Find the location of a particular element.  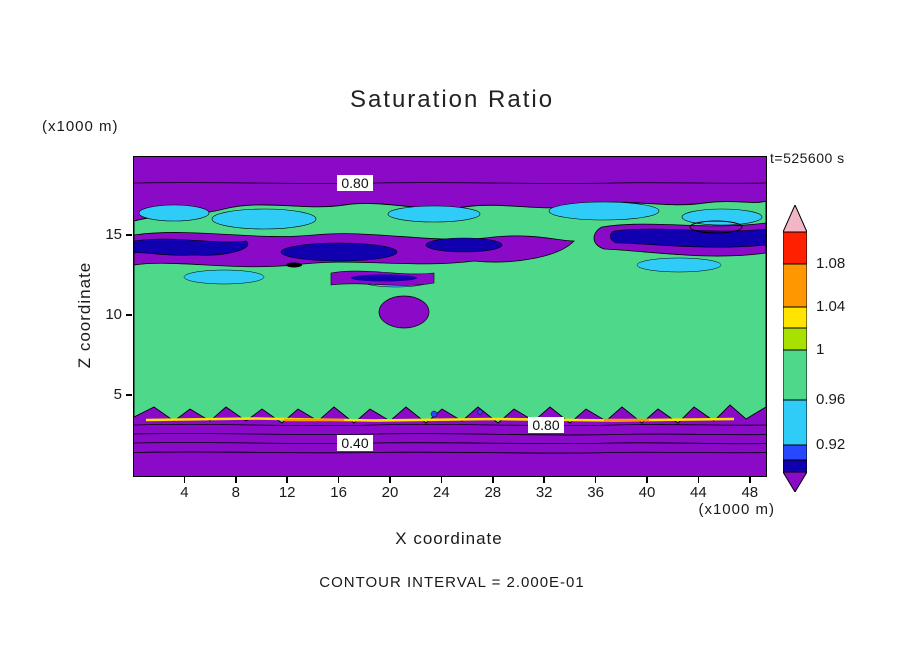

y-axis-unit: (x1000 m) is located at coordinates (80, 126).